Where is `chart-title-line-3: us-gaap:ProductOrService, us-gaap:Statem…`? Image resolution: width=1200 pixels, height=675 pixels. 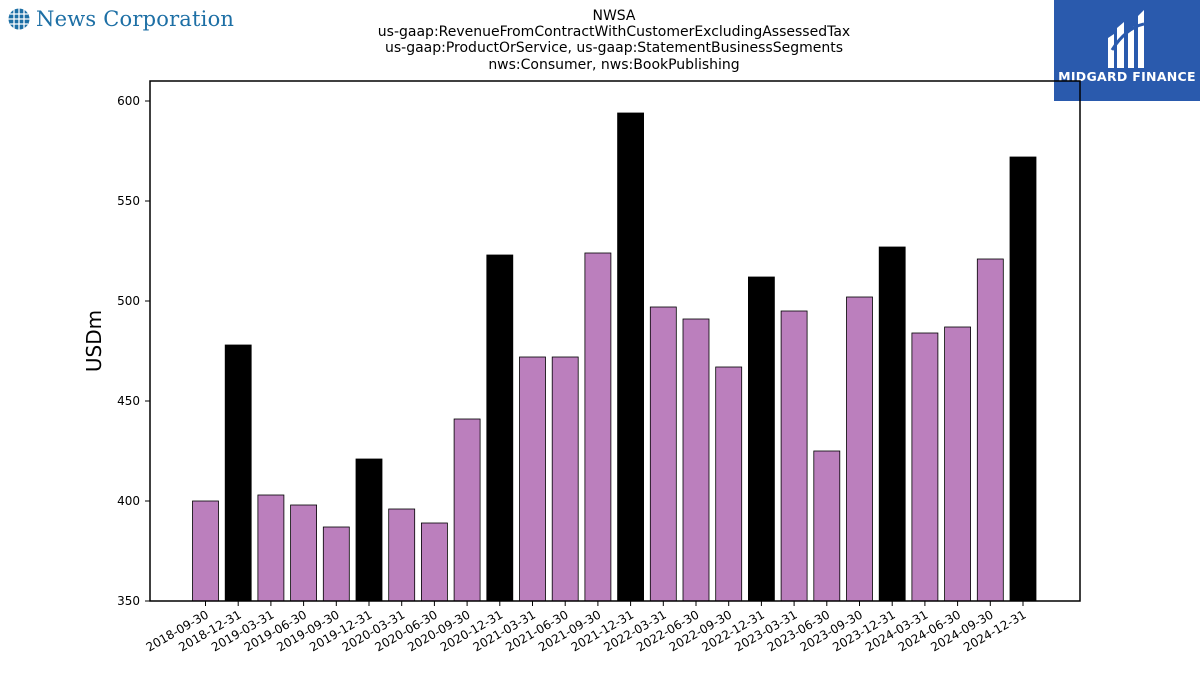 chart-title-line-3: us-gaap:ProductOrService, us-gaap:Statem… is located at coordinates (614, 48).